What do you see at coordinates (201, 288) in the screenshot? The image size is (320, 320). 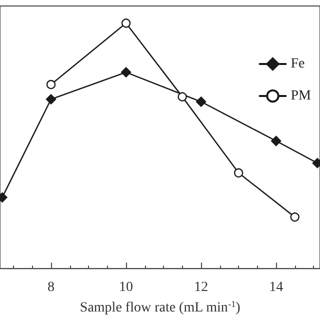 I see `x-tick-label: 12` at bounding box center [201, 288].